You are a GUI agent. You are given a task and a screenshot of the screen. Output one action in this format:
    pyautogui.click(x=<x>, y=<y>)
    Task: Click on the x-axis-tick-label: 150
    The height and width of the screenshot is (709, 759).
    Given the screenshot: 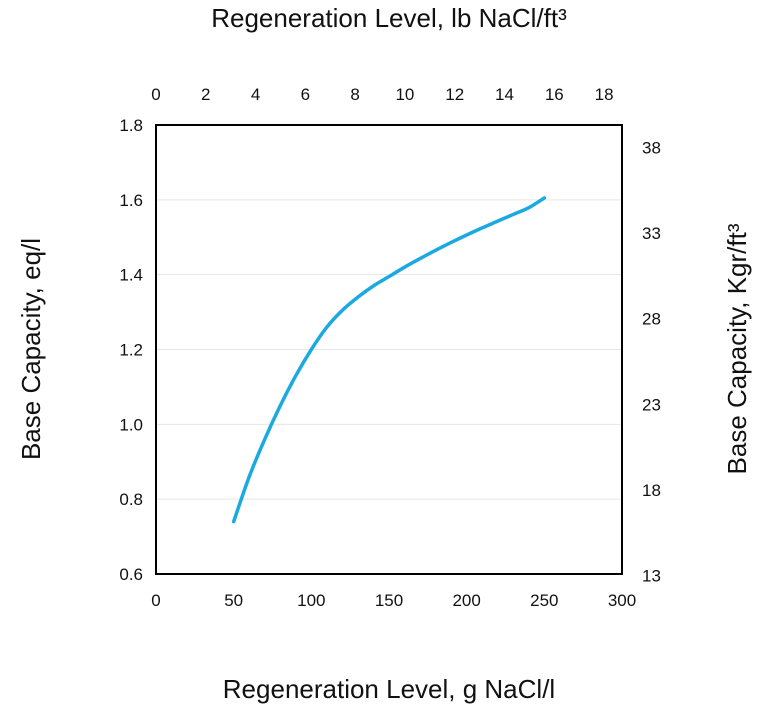 What is the action you would take?
    pyautogui.click(x=389, y=600)
    